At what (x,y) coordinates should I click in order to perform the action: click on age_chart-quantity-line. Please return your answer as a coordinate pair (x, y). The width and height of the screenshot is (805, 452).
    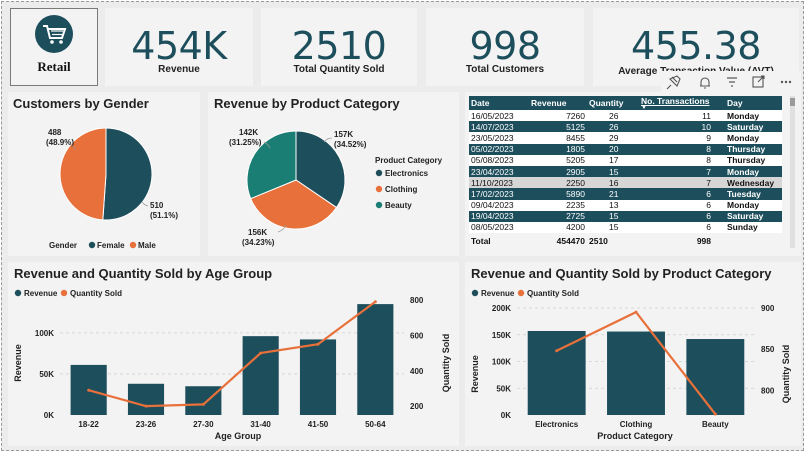
    Looking at the image, I should click on (232, 354).